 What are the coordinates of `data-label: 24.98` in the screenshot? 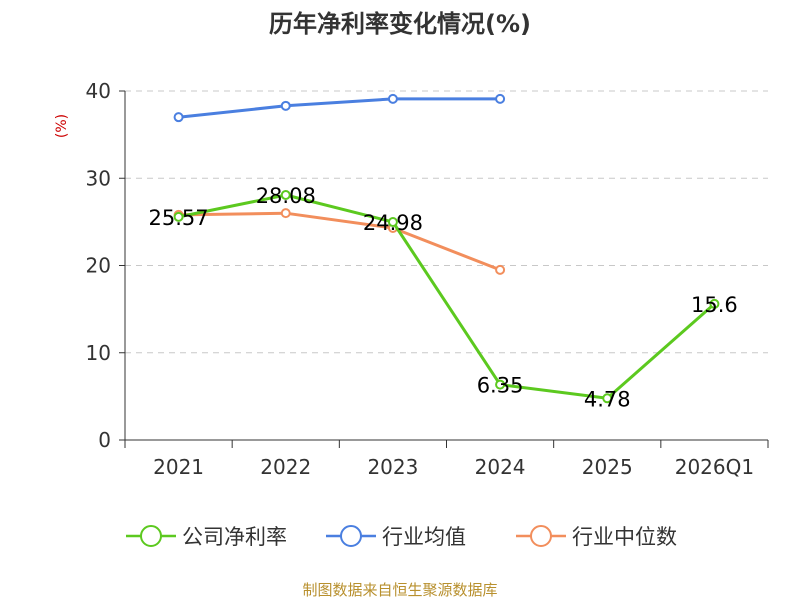 It's located at (393, 223).